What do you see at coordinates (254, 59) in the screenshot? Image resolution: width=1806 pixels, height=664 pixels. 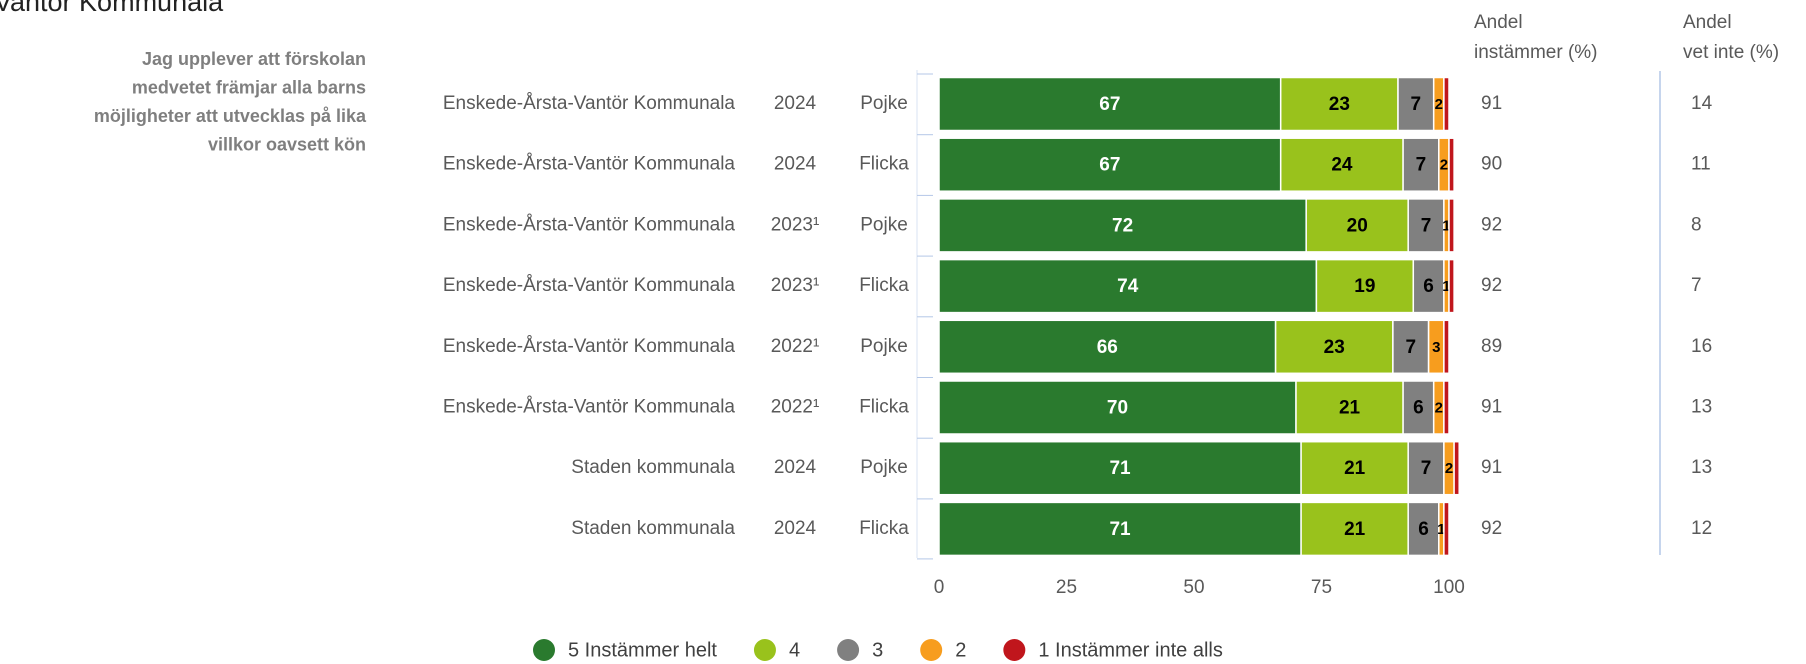 I see `question-line: Jag upplever att förskolan` at bounding box center [254, 59].